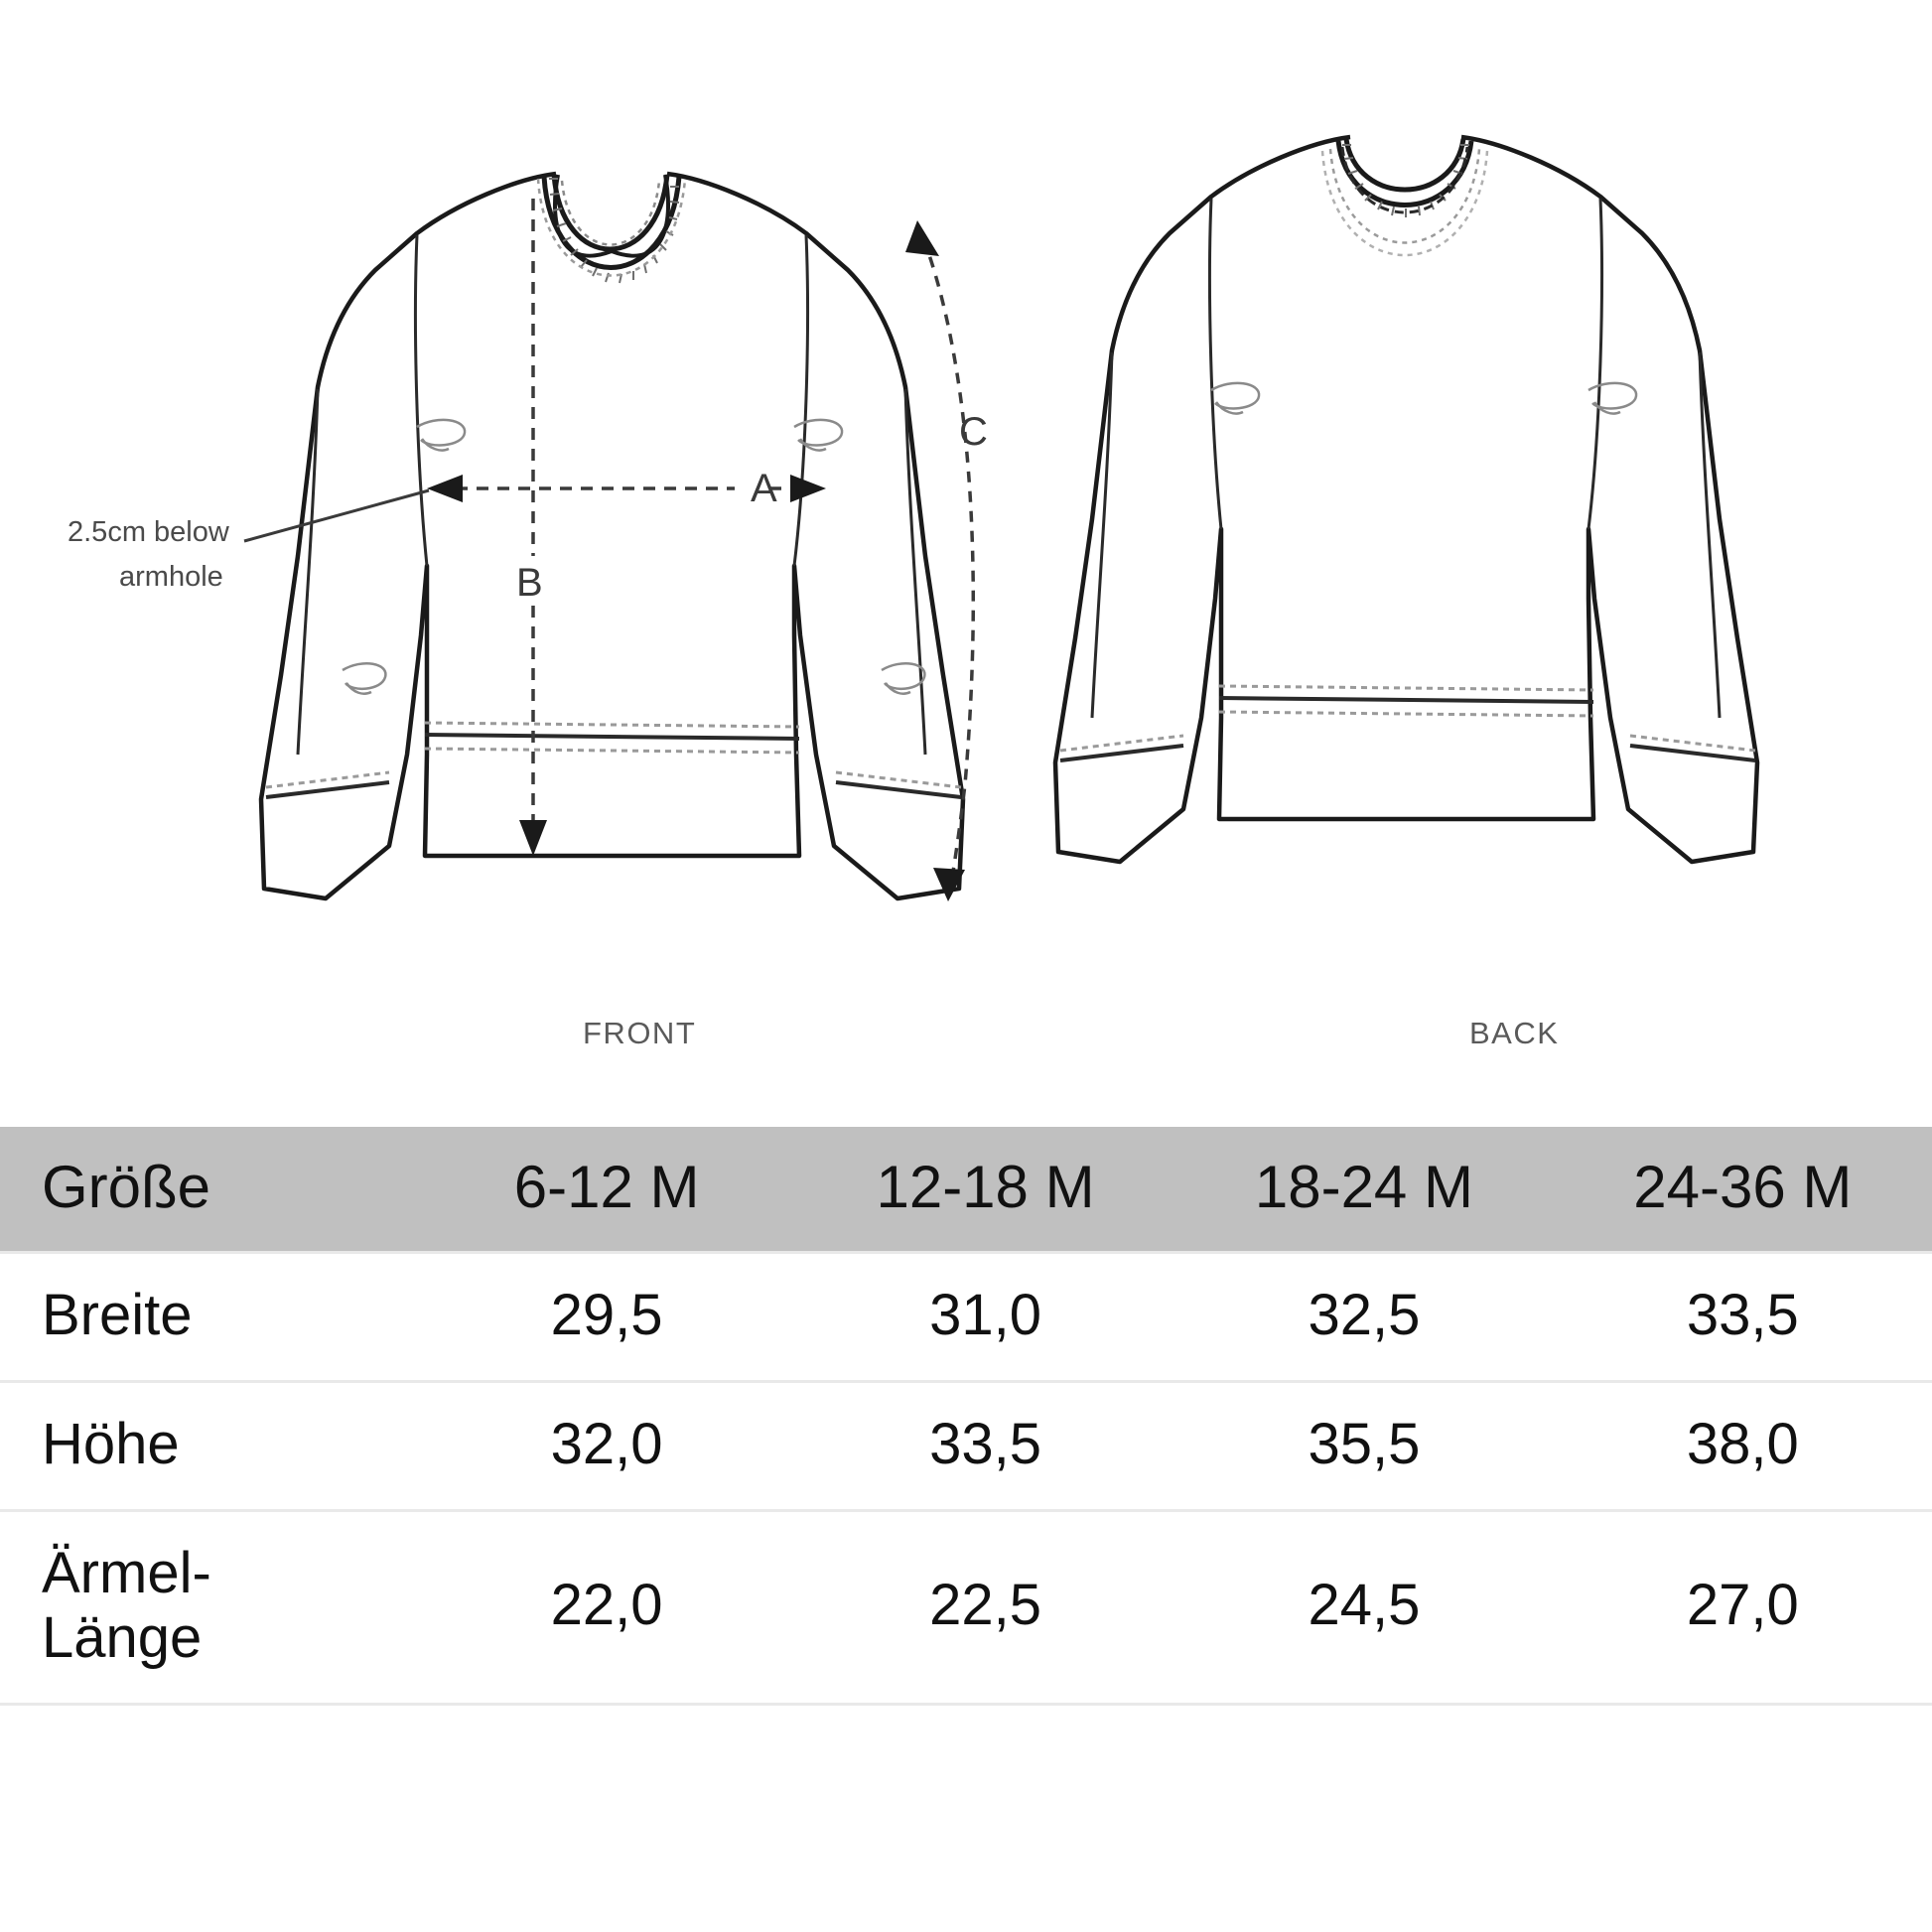  What do you see at coordinates (985, 1315) in the screenshot?
I see `cell-breite-12-18m: 31,0` at bounding box center [985, 1315].